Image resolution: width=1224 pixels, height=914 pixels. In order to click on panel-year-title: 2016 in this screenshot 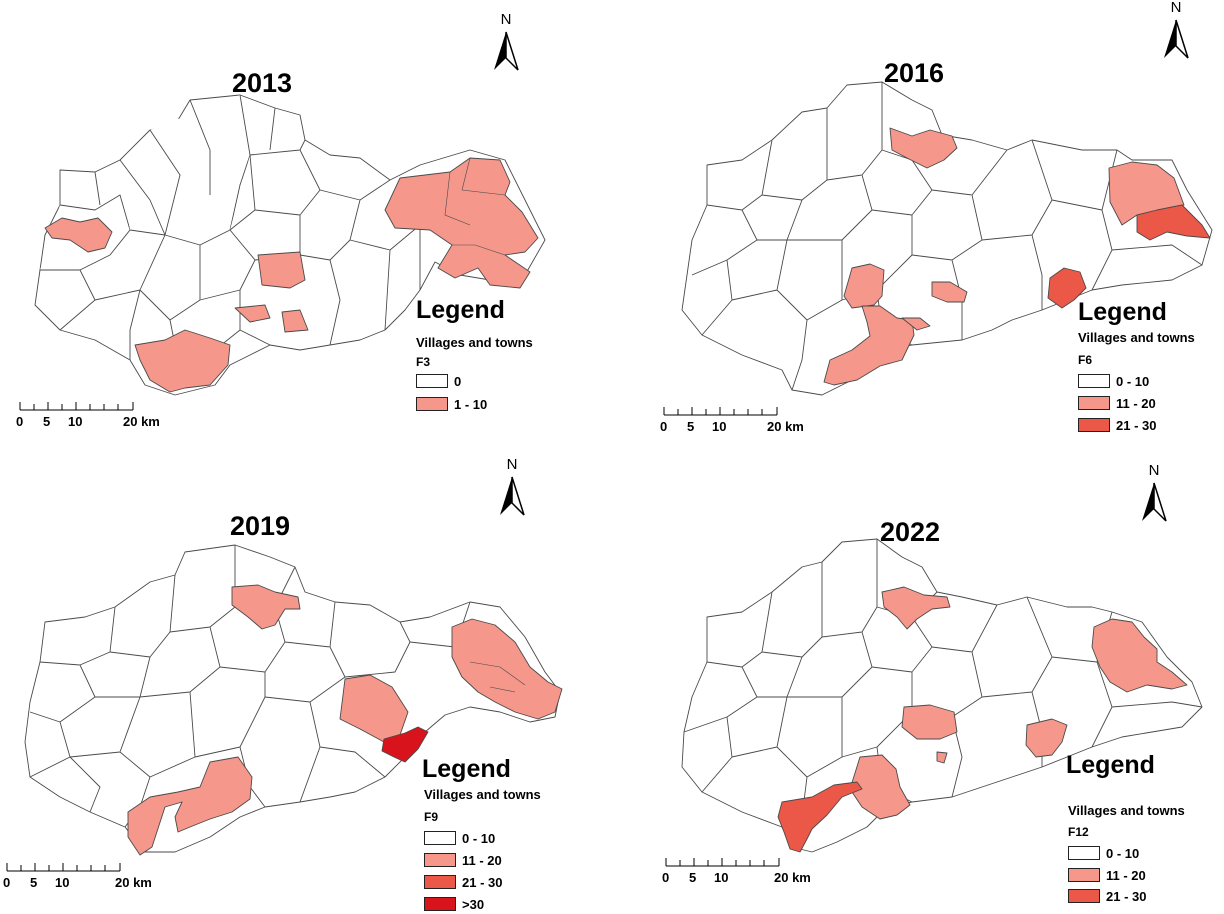, I will do `click(914, 73)`.